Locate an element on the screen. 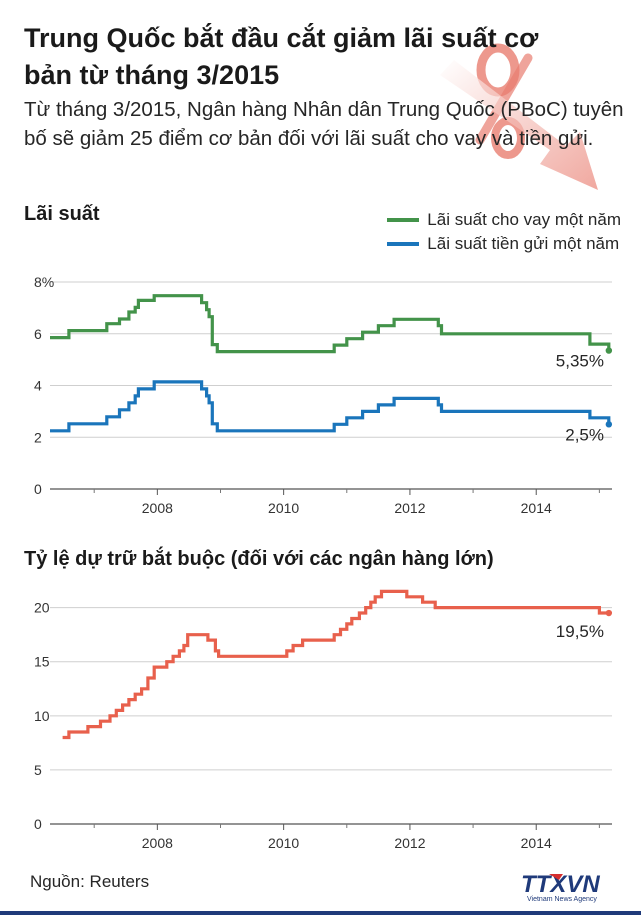 This screenshot has width=641, height=915. legend-swatch-lending is located at coordinates (403, 220).